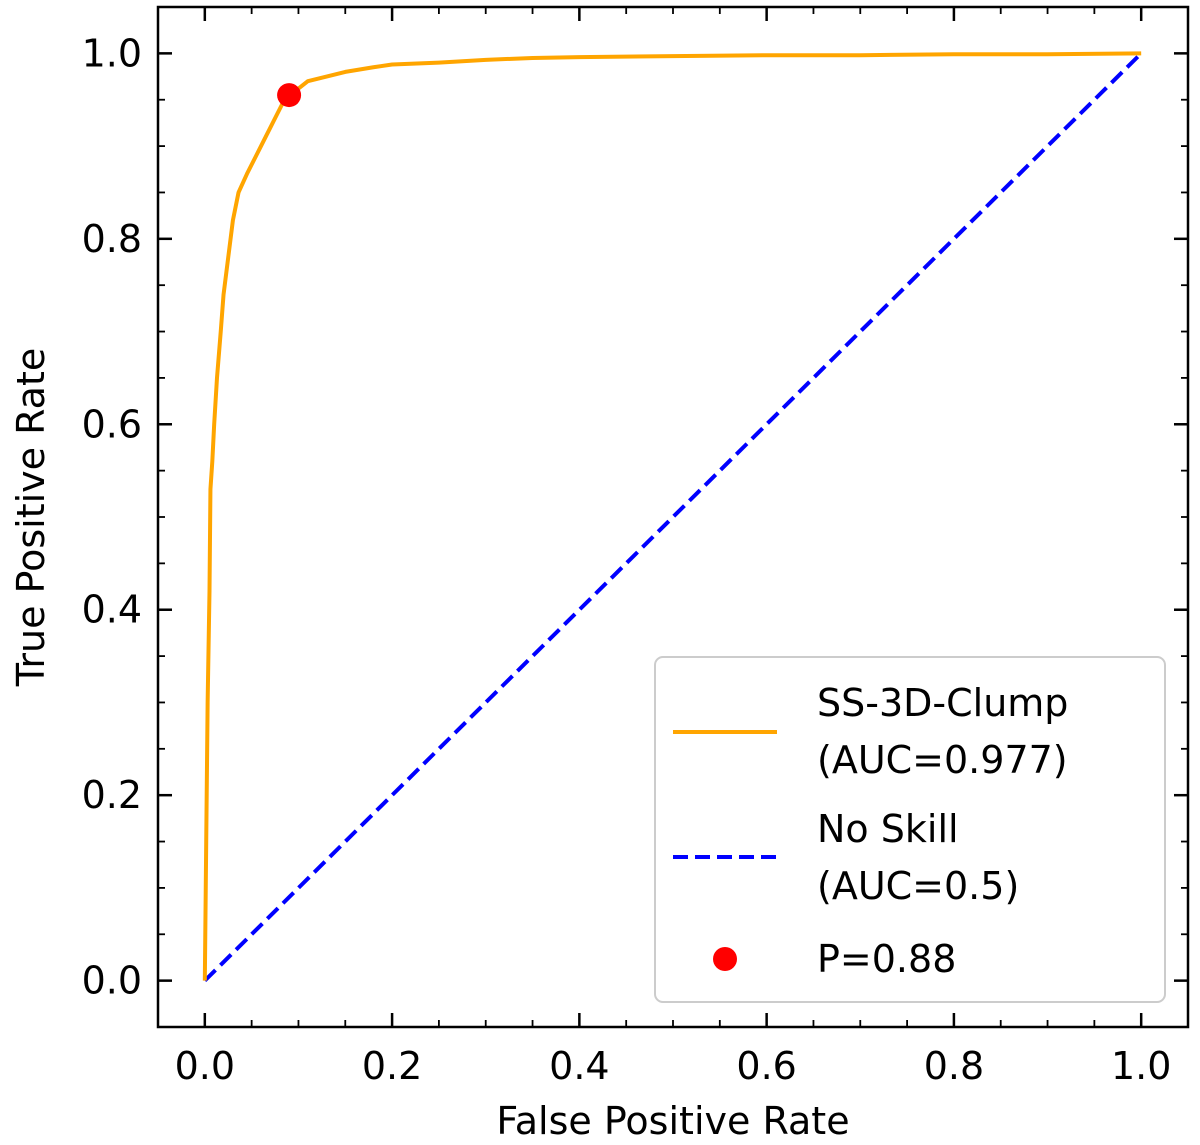 This screenshot has width=1200, height=1145. I want to click on x-tick-label: 0.4, so click(579, 1066).